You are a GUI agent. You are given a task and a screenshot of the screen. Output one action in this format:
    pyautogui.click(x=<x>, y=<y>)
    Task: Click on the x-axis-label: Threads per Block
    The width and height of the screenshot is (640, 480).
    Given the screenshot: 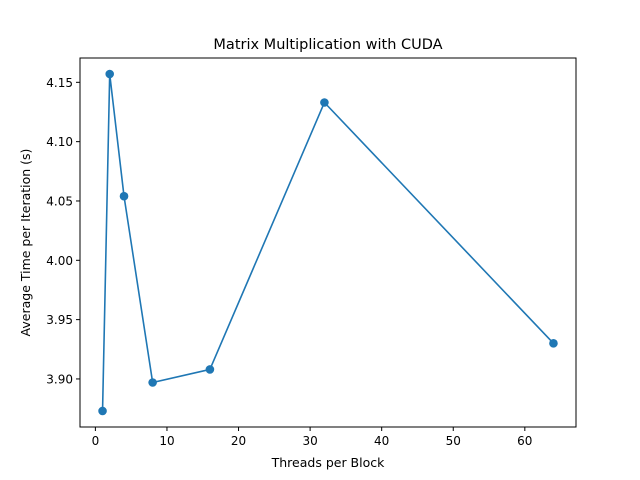 What is the action you would take?
    pyautogui.click(x=328, y=462)
    